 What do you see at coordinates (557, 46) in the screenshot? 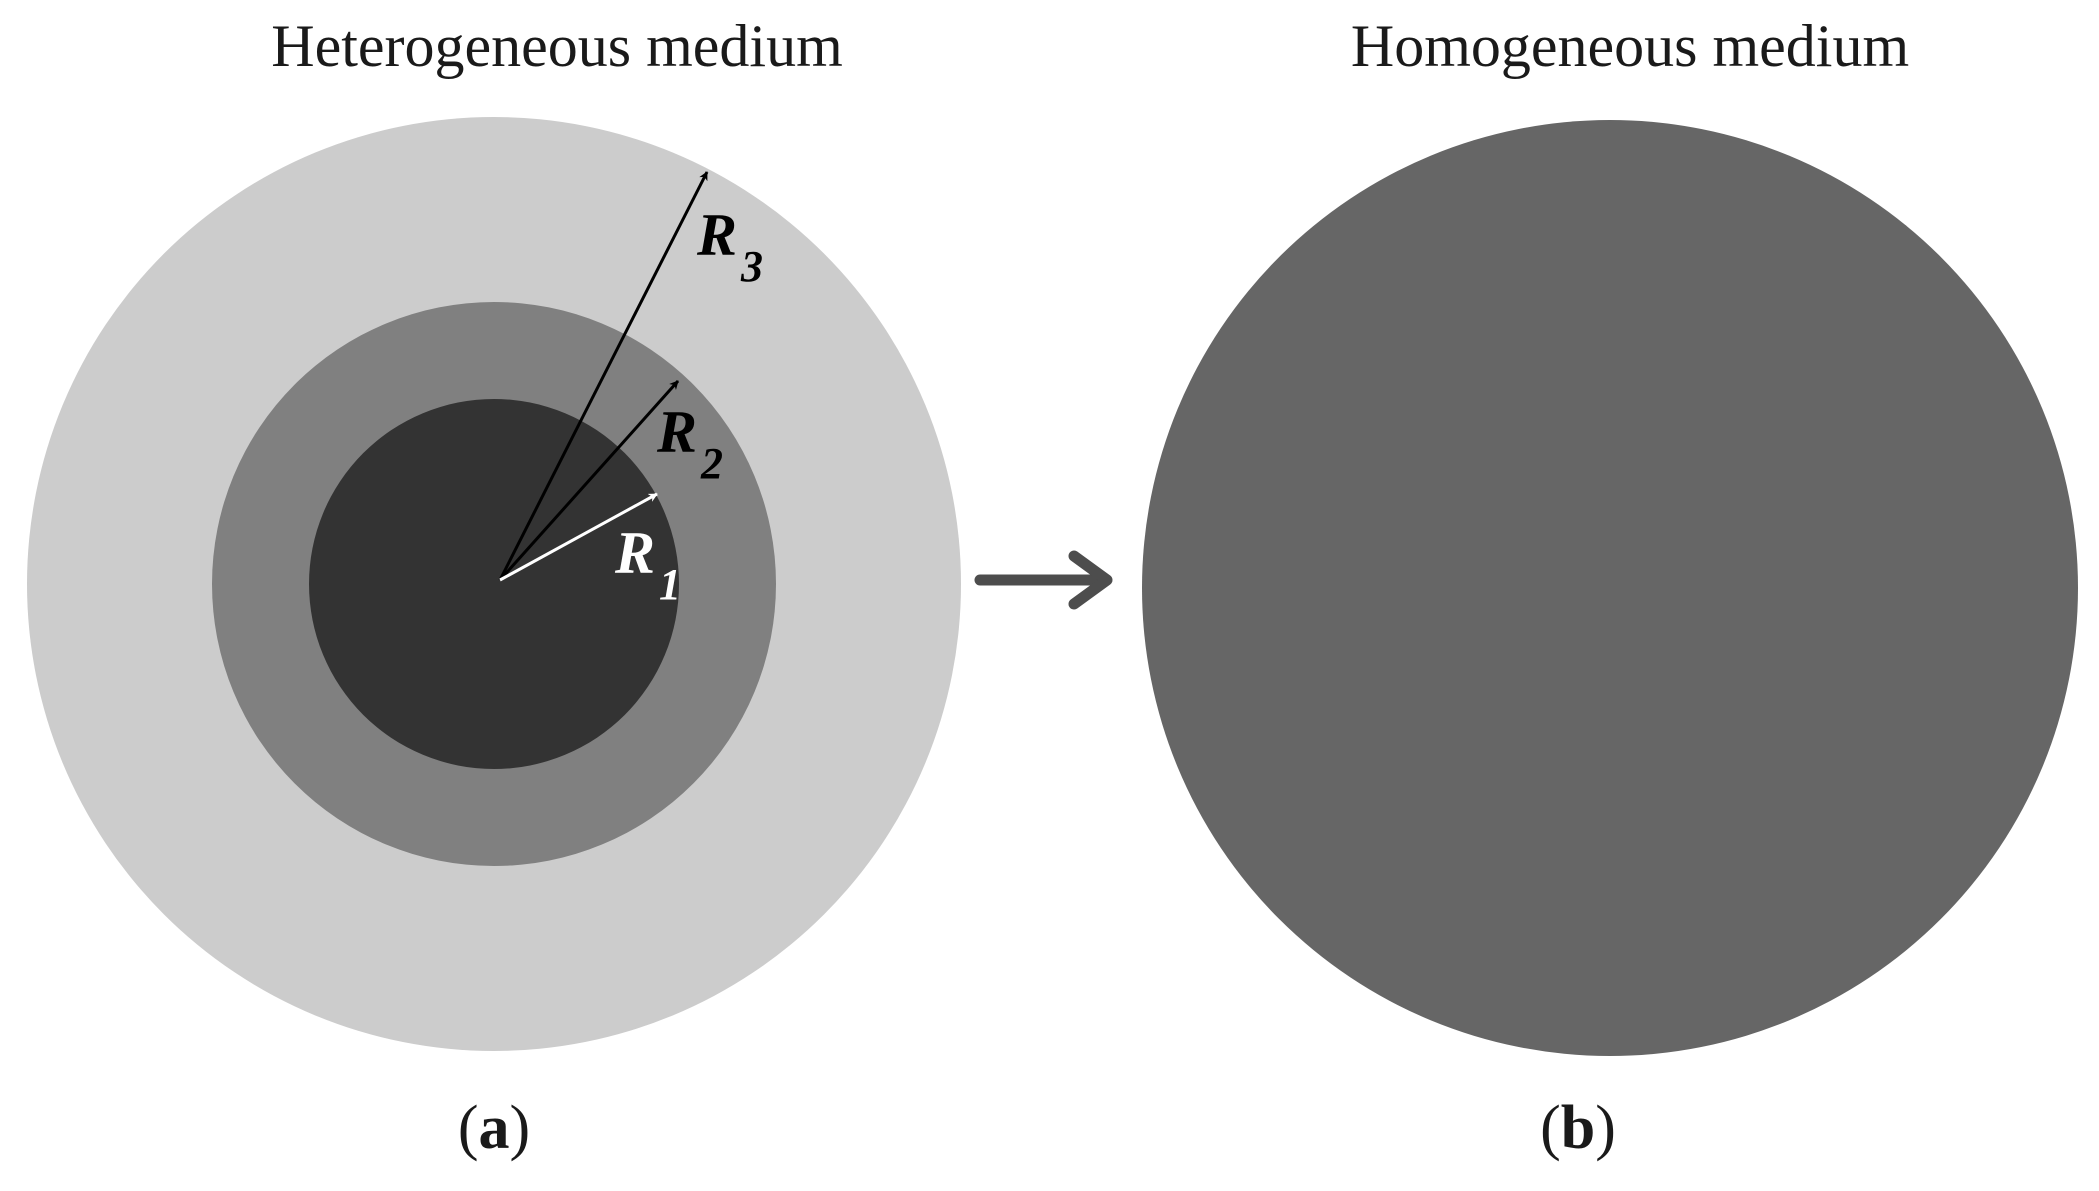
I see `panel-a-title: Heterogeneous medium` at bounding box center [557, 46].